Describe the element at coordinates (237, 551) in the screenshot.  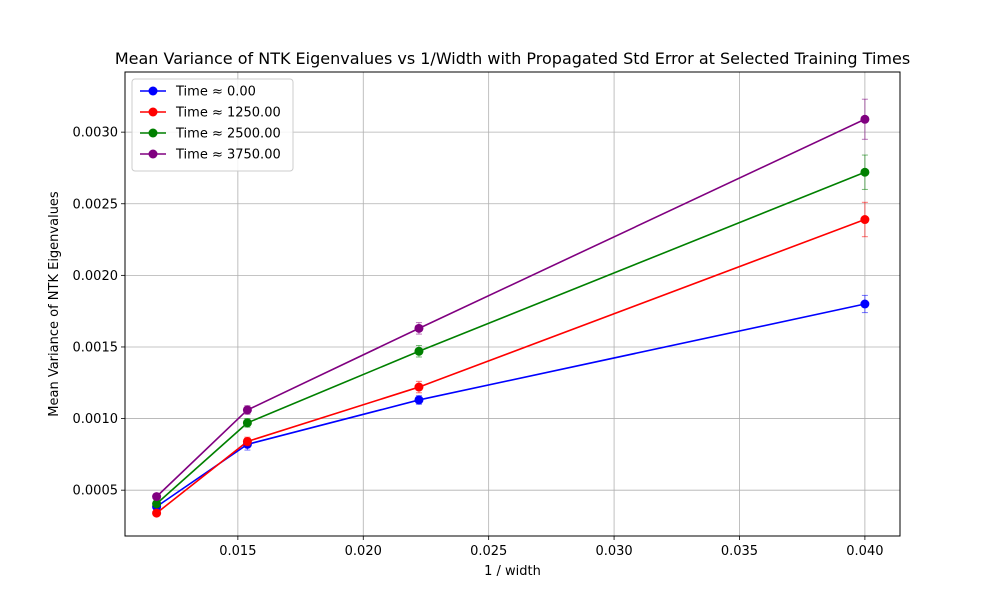
I see `x-tick-label: 0.015` at that location.